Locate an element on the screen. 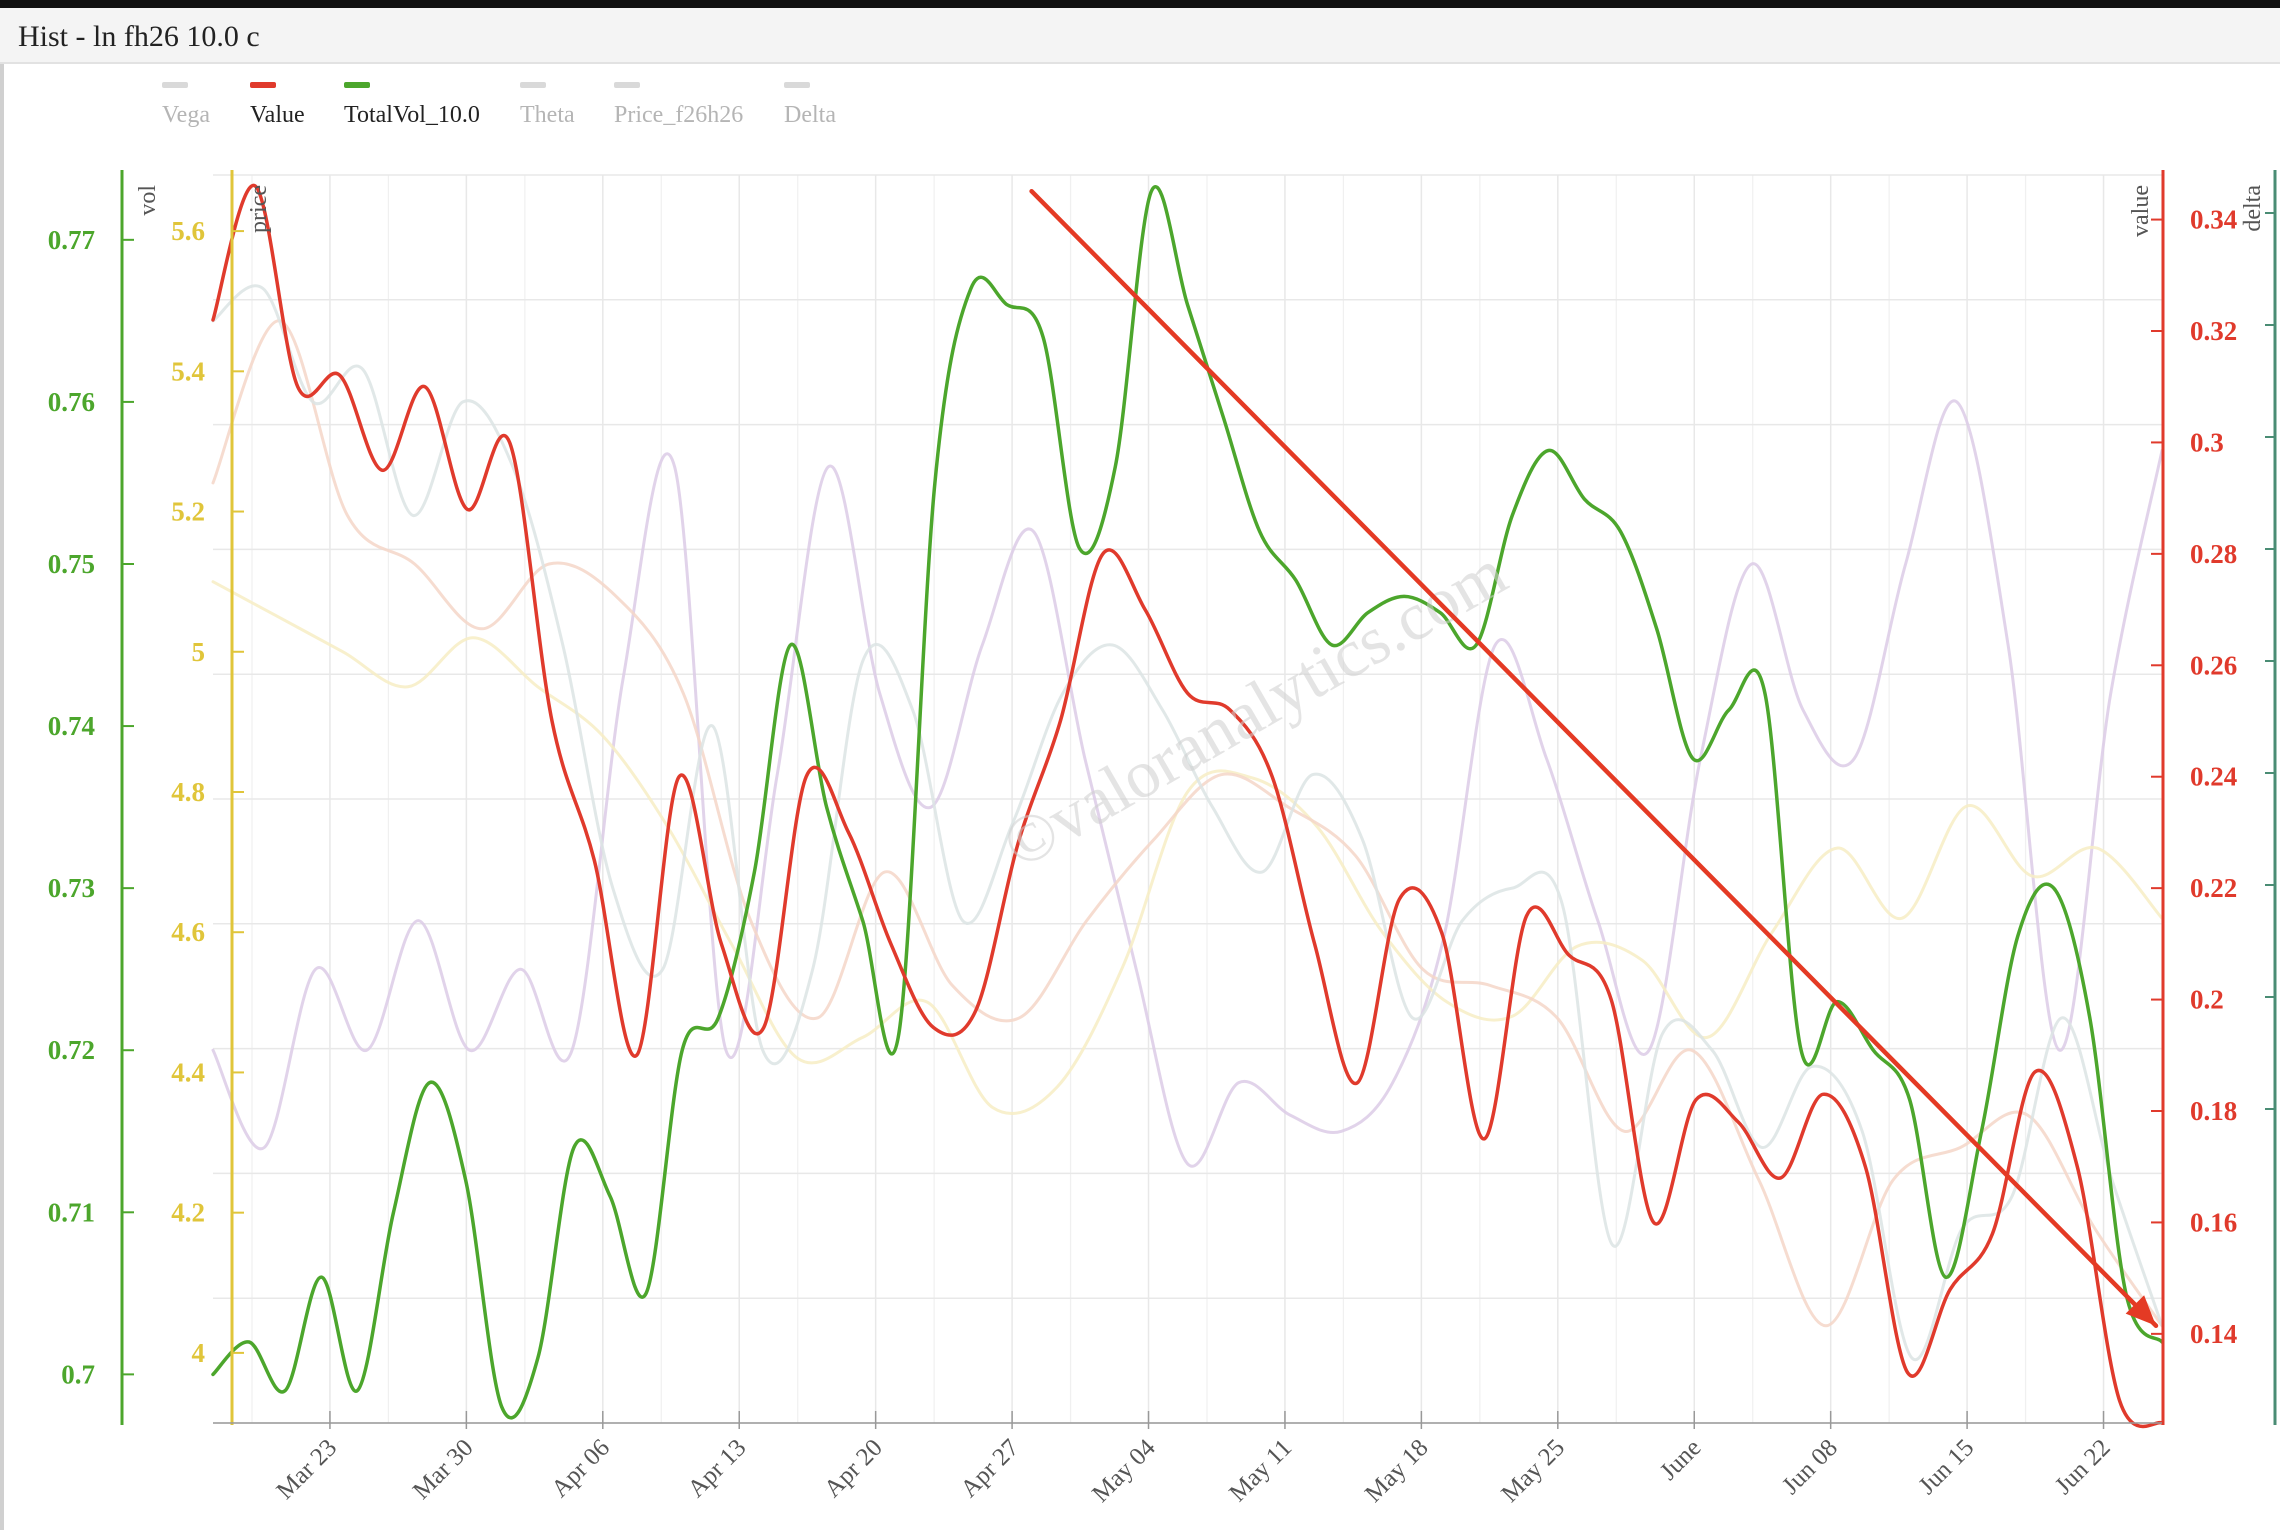 Image resolution: width=2280 pixels, height=1530 pixels. axis-tick-label-value: 0.3 is located at coordinates (2207, 442).